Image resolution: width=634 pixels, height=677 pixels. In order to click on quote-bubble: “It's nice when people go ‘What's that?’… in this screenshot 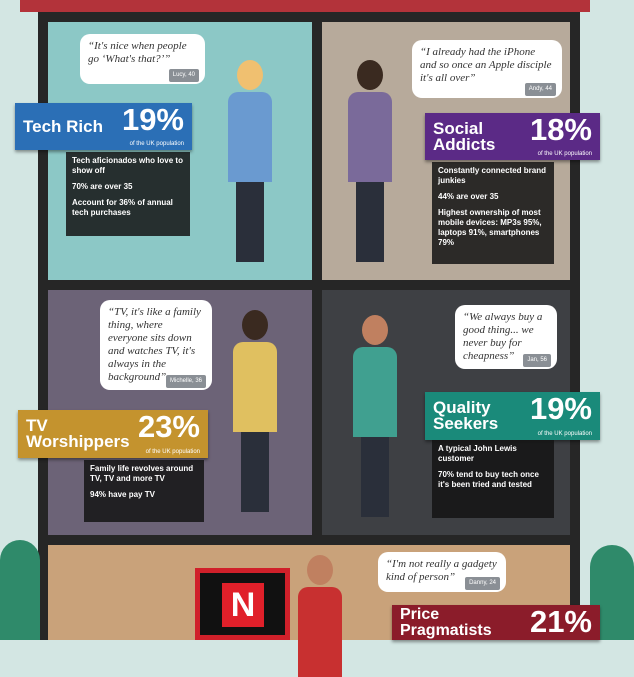, I will do `click(142, 59)`.